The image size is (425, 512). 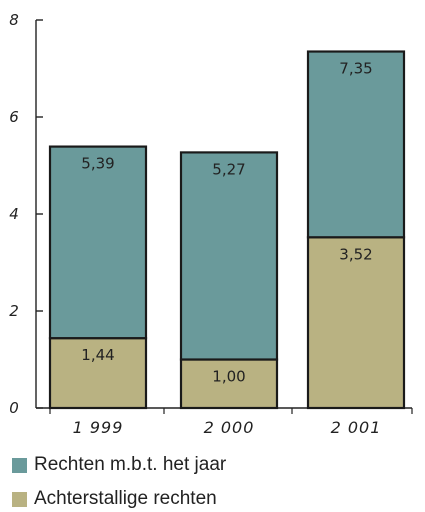 What do you see at coordinates (98, 427) in the screenshot?
I see `x-category-label: 1 999` at bounding box center [98, 427].